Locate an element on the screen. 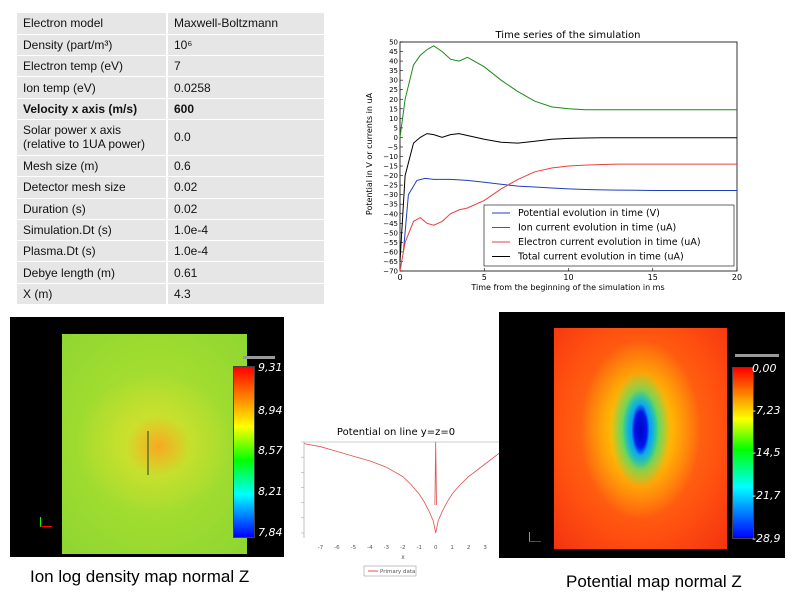  table-row: Simulation.Dt (s) 1.0e-4 is located at coordinates (170, 230).